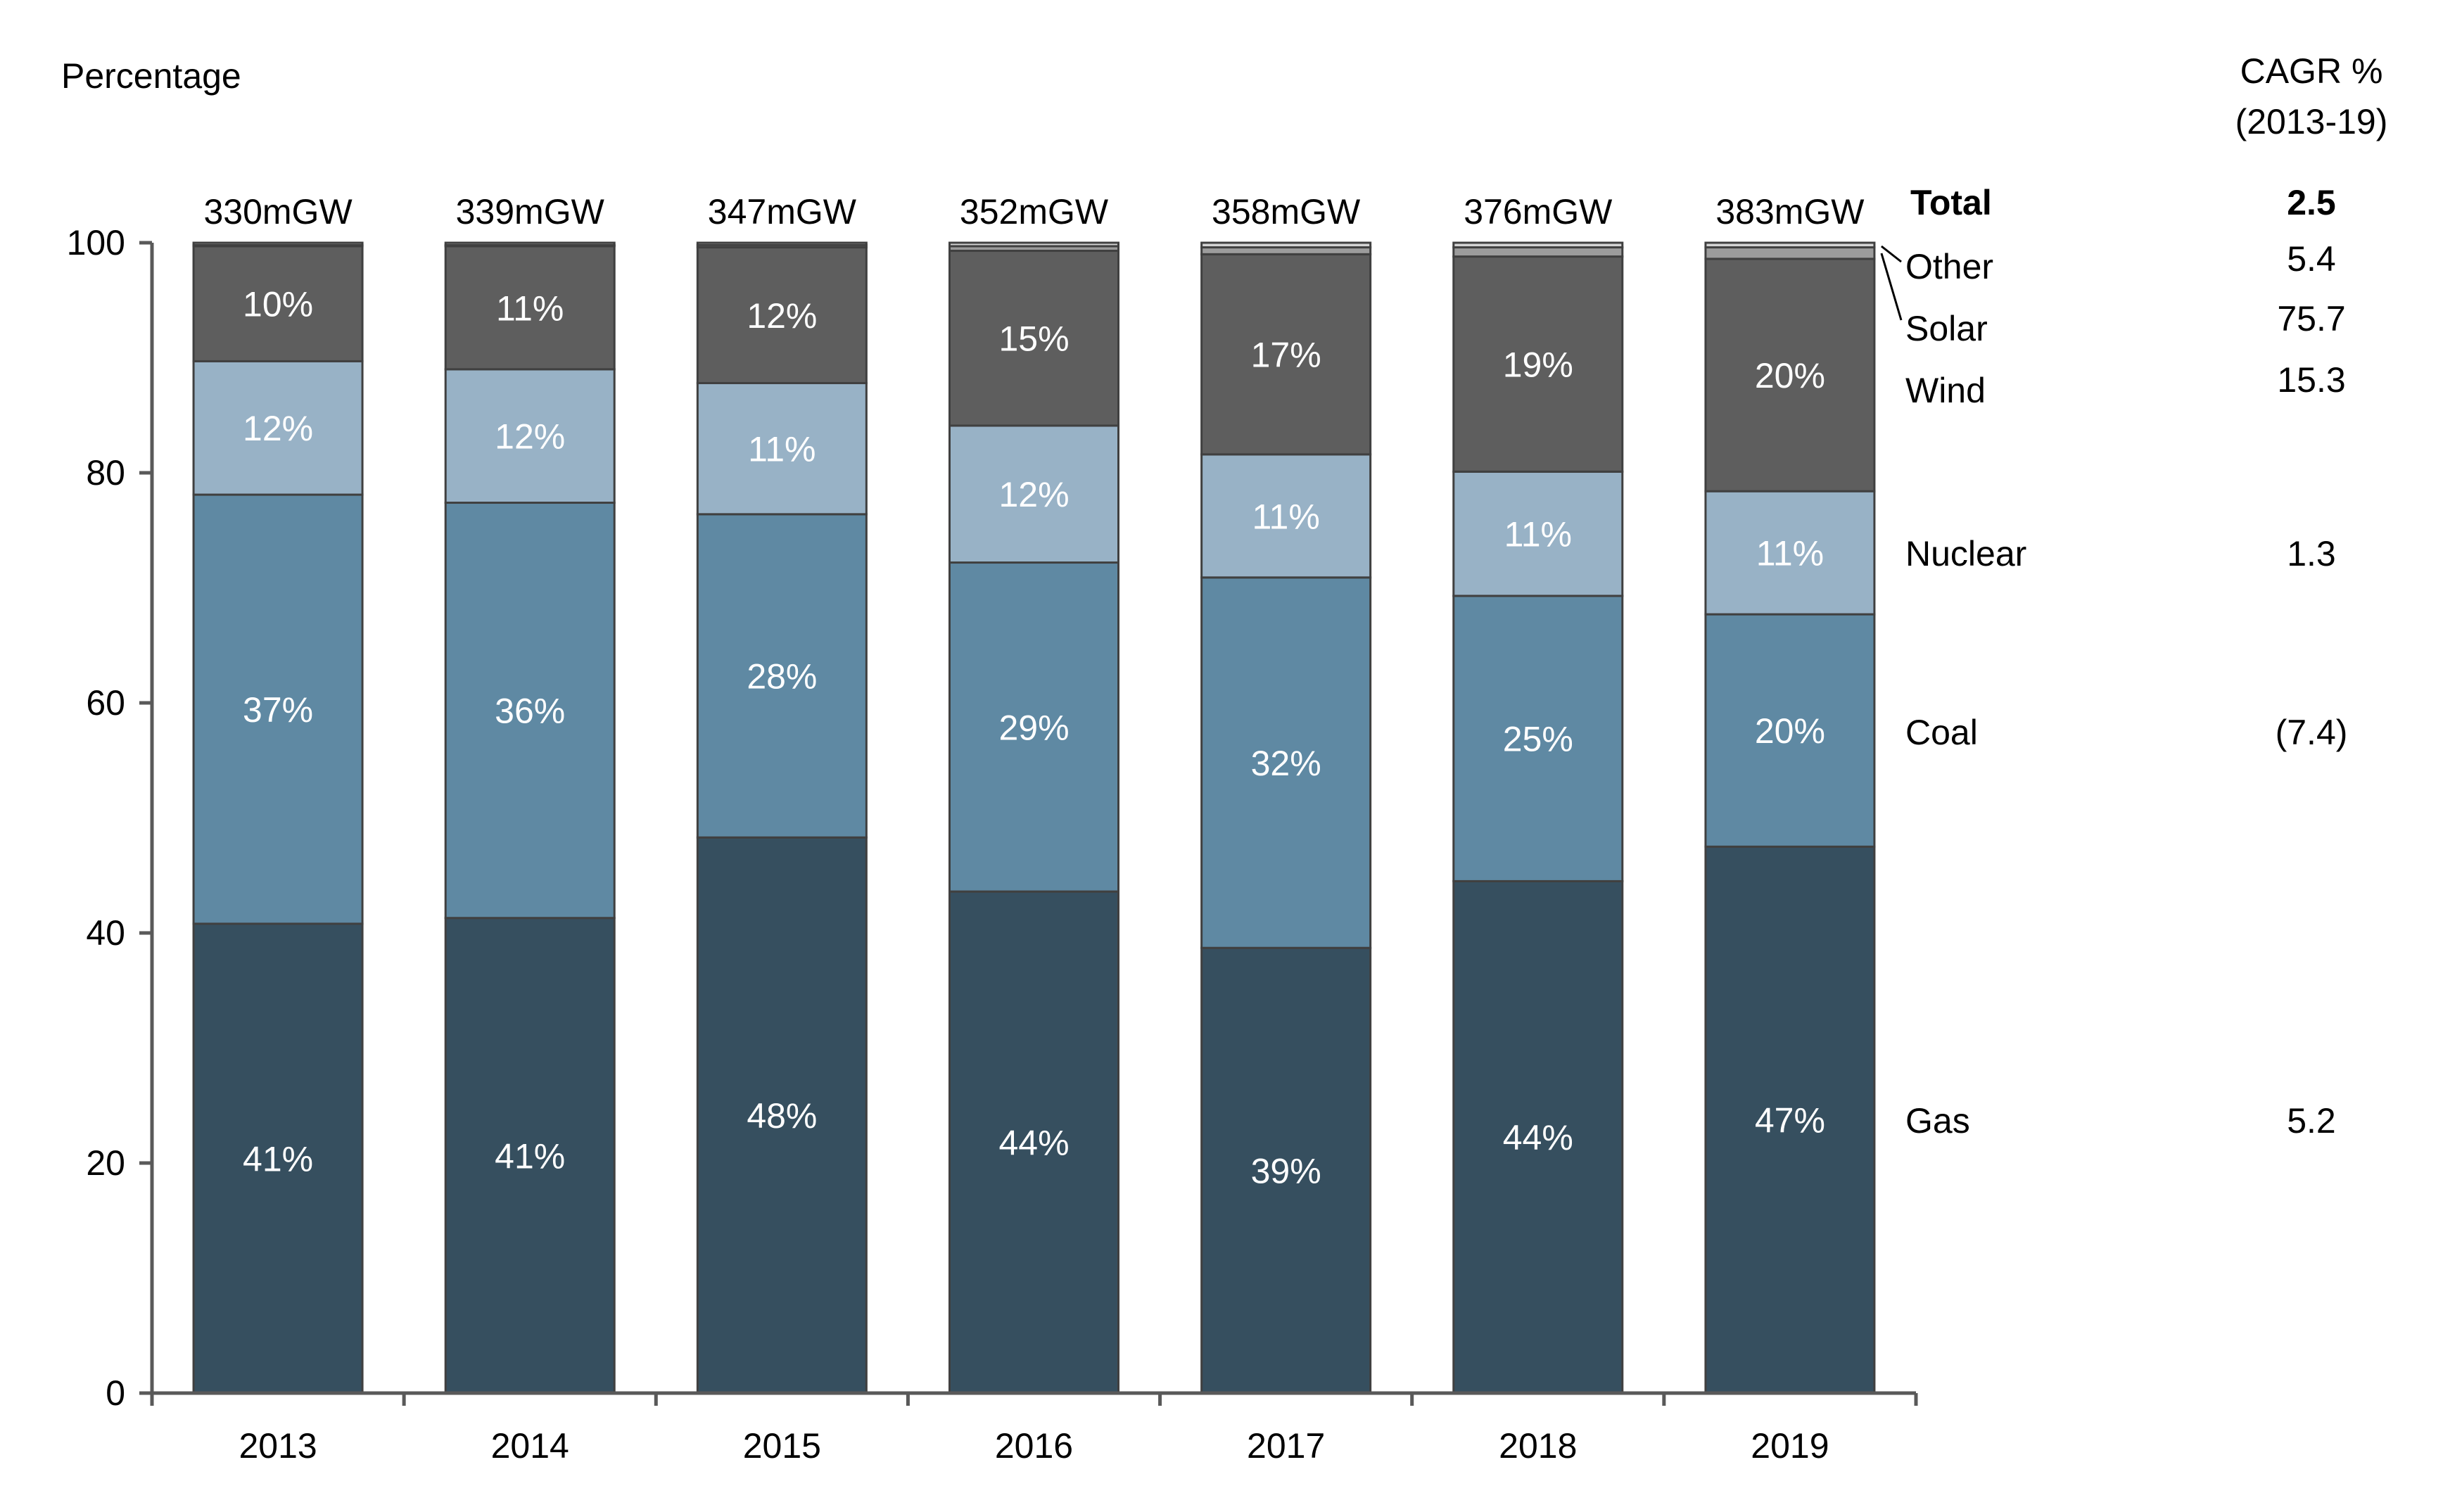 This screenshot has width=2443, height=1512. What do you see at coordinates (782, 211) in the screenshot?
I see `bar-total-label: 347mGW` at bounding box center [782, 211].